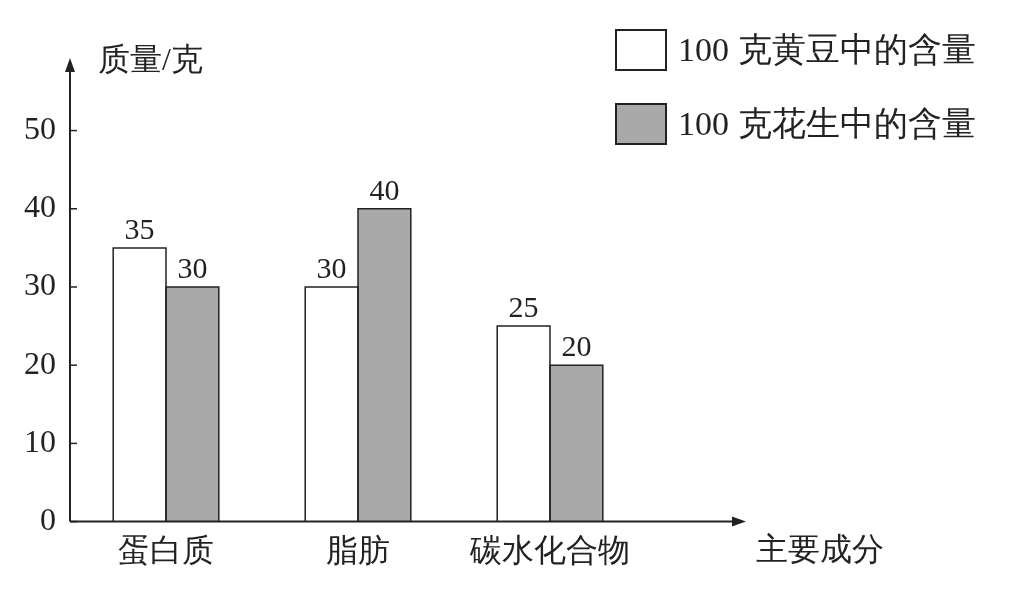  Describe the element at coordinates (40, 206) in the screenshot. I see `y-tick-label: 40` at that location.